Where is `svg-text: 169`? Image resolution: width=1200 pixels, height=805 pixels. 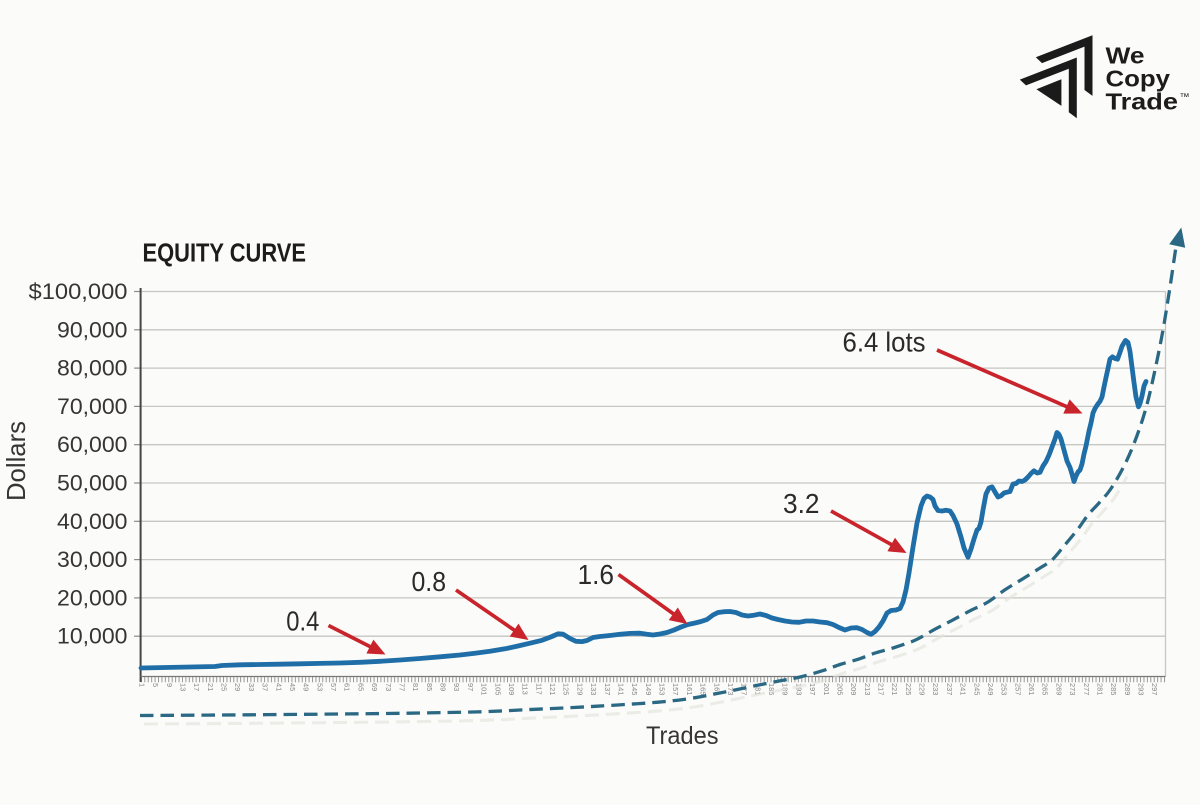
svg-text: 169 is located at coordinates (716, 689).